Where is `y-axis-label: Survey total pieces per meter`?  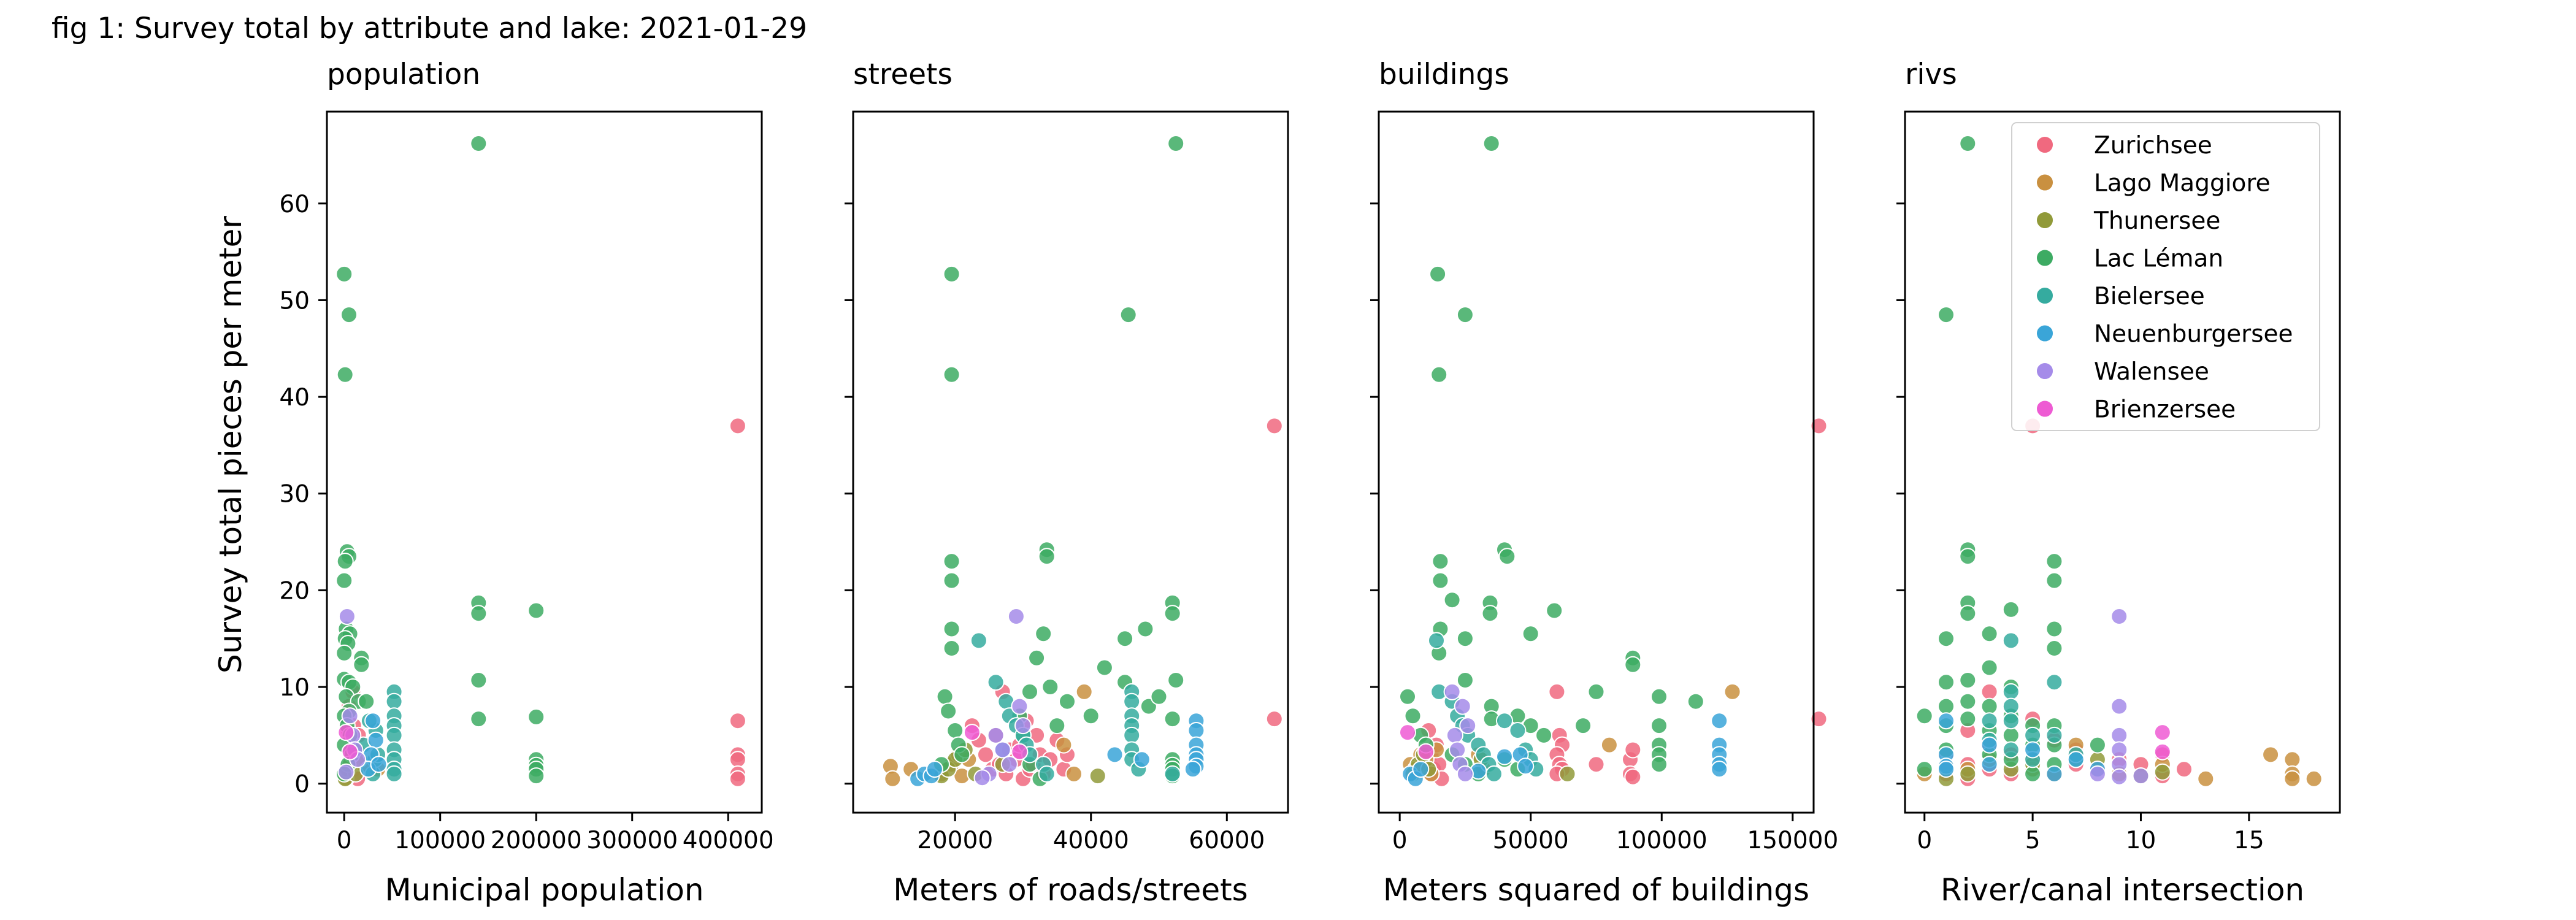 y-axis-label: Survey total pieces per meter is located at coordinates (230, 444).